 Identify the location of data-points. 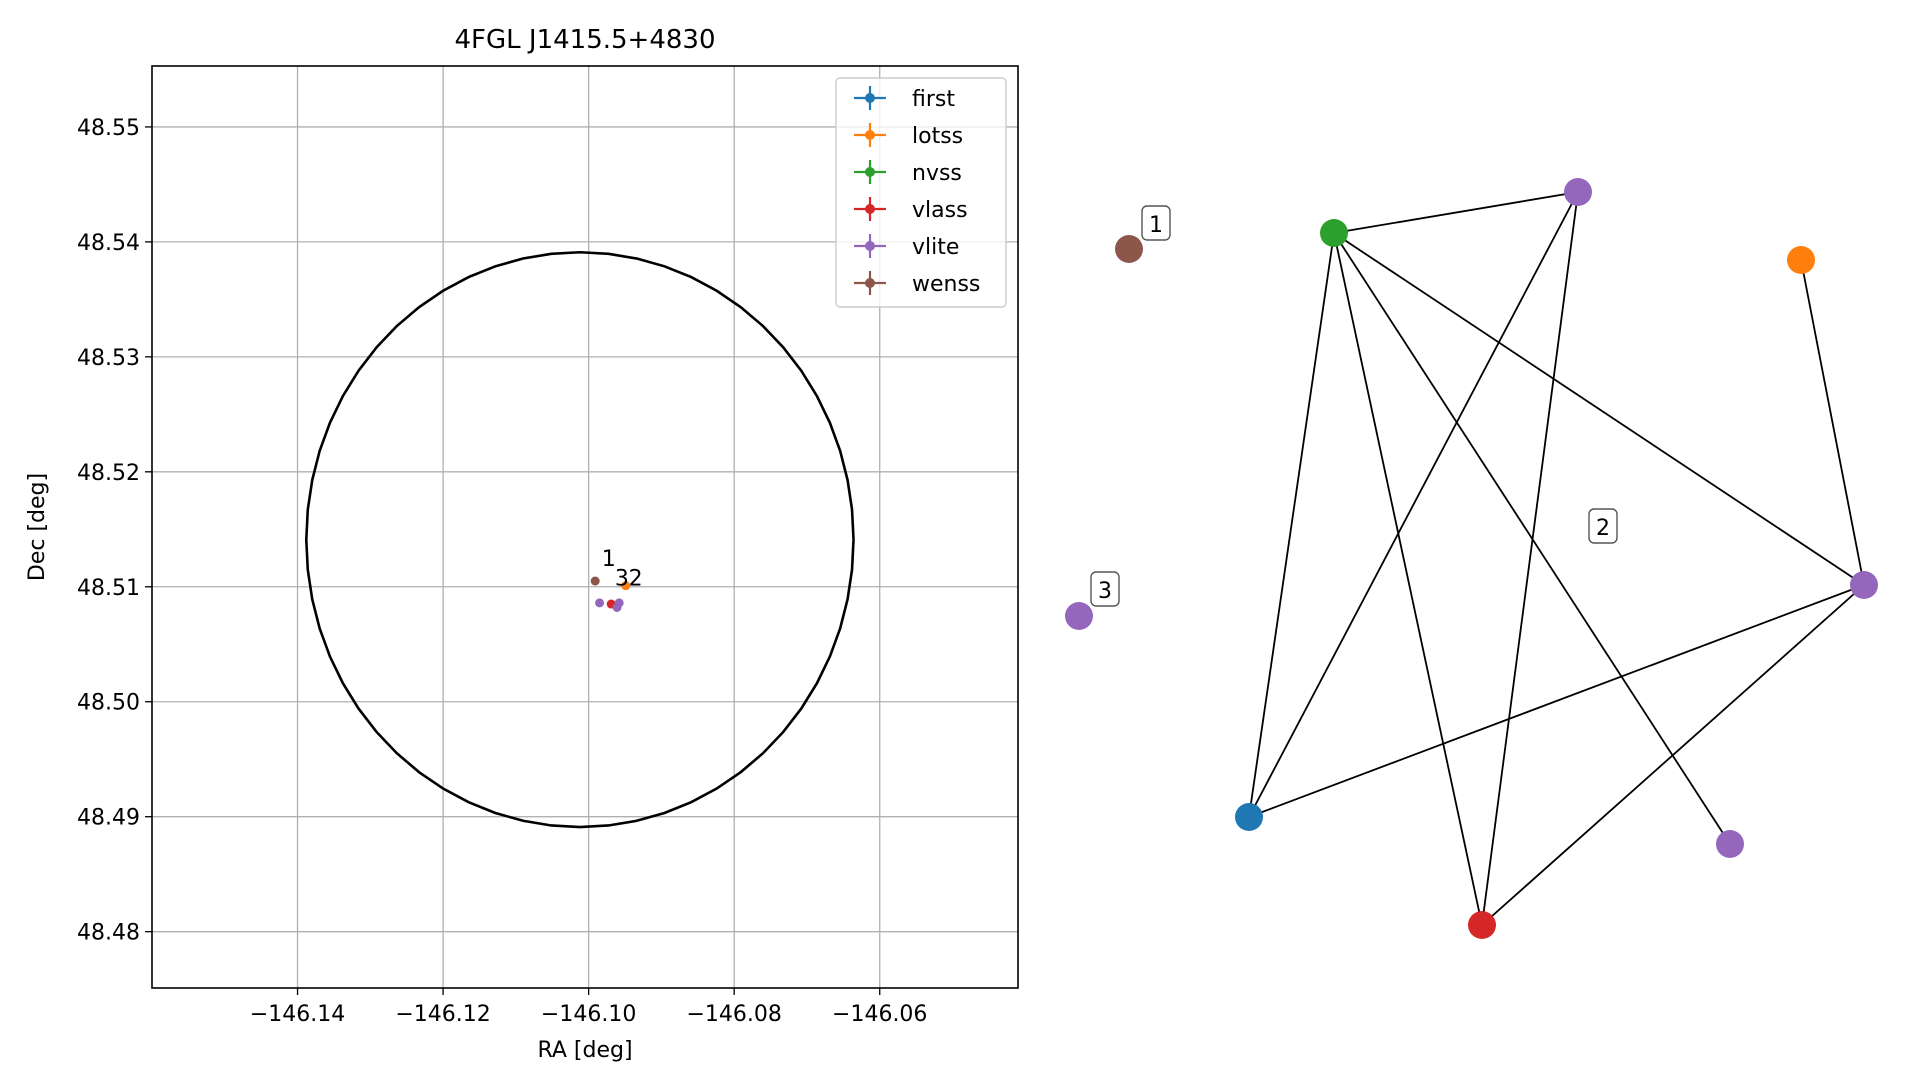
(610, 594).